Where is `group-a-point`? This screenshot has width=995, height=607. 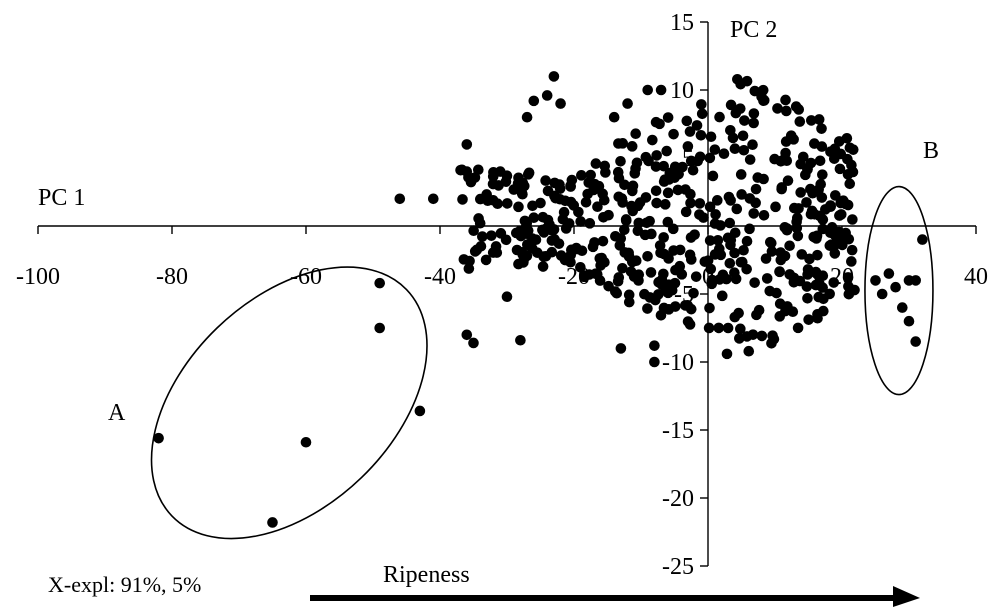 group-a-point is located at coordinates (306, 442).